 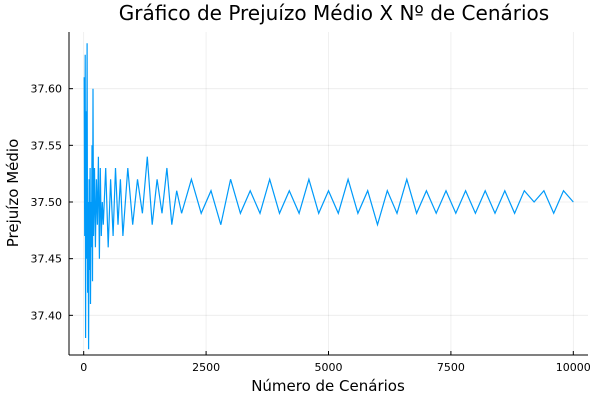 I want to click on x-tick-label: 10000, so click(x=573, y=367).